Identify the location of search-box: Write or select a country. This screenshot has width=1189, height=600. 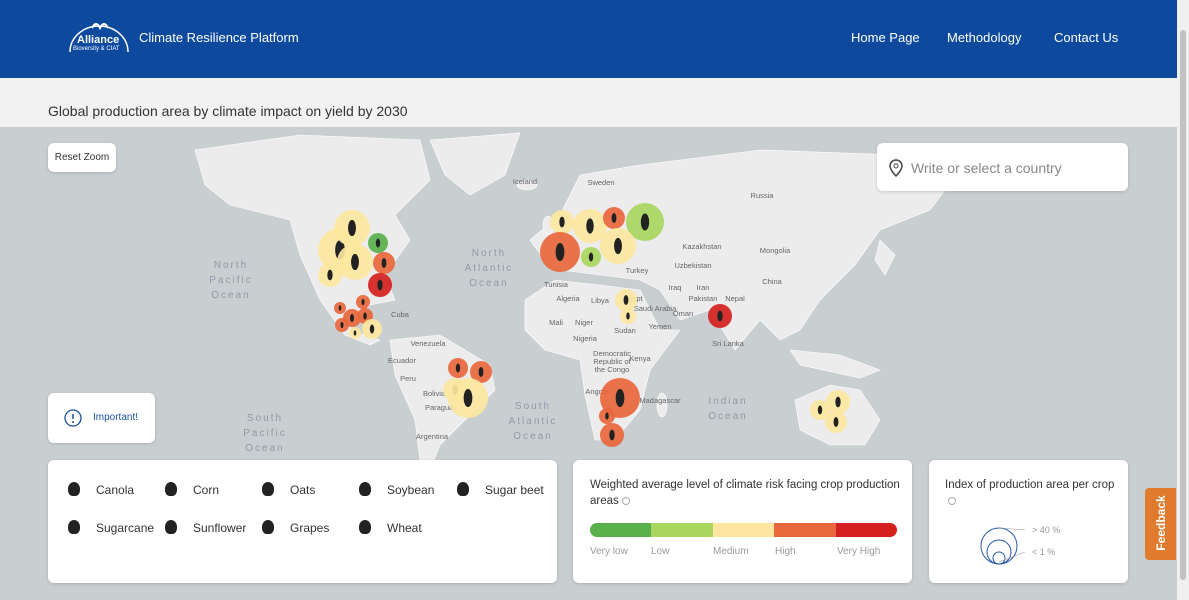
(1002, 167).